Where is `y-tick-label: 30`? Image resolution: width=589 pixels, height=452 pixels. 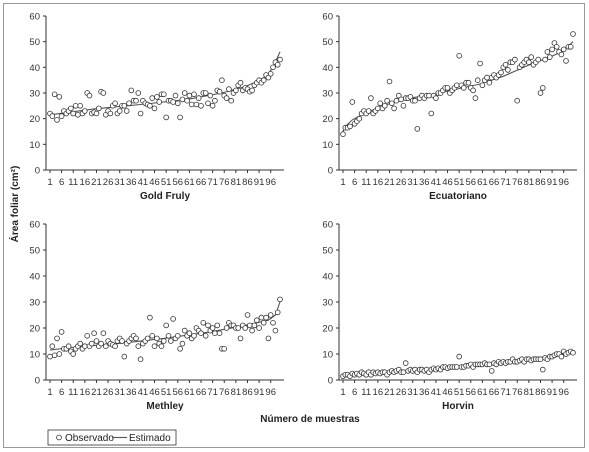 y-tick-label: 30 is located at coordinates (327, 303).